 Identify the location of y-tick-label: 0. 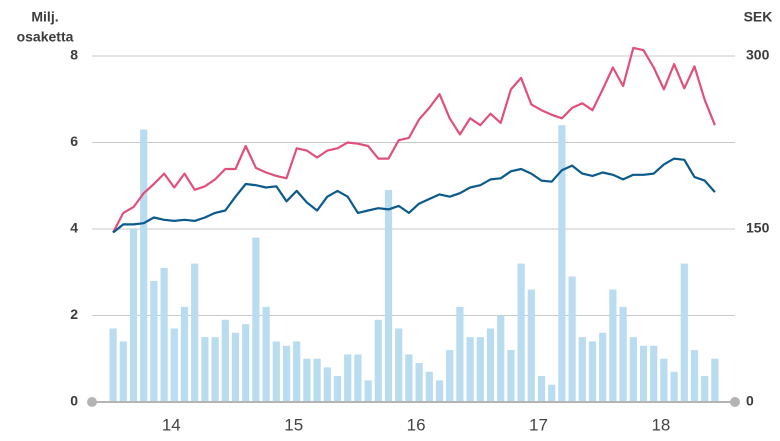
(74, 401).